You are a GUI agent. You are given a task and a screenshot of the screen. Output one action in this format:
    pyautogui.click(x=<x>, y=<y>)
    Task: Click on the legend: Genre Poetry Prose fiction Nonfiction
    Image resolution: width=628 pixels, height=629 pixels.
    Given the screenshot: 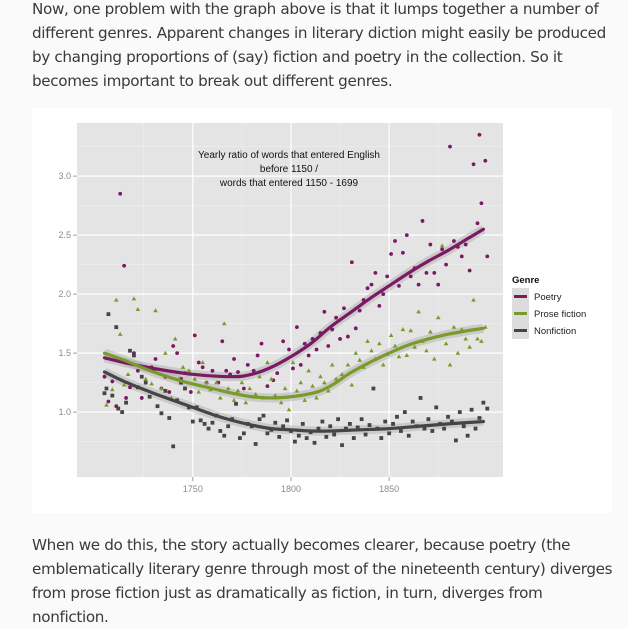 What is the action you would take?
    pyautogui.click(x=549, y=307)
    